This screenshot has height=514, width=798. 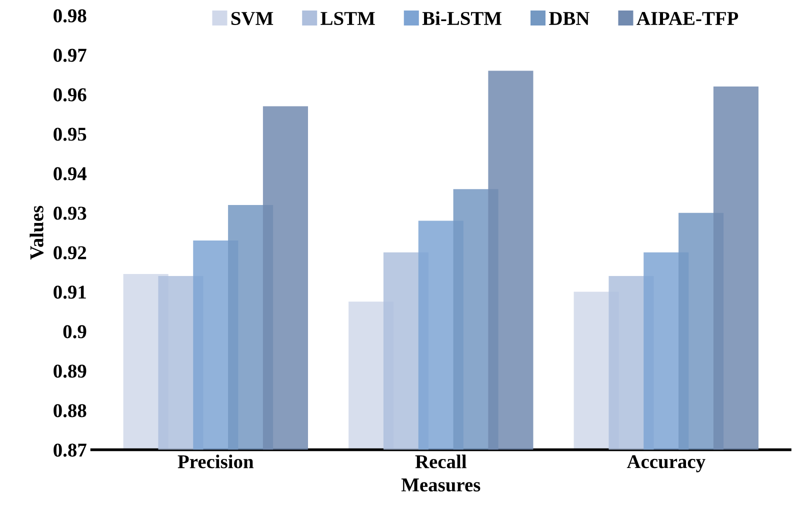 I want to click on y-tick-label: 0.93, so click(x=70, y=213).